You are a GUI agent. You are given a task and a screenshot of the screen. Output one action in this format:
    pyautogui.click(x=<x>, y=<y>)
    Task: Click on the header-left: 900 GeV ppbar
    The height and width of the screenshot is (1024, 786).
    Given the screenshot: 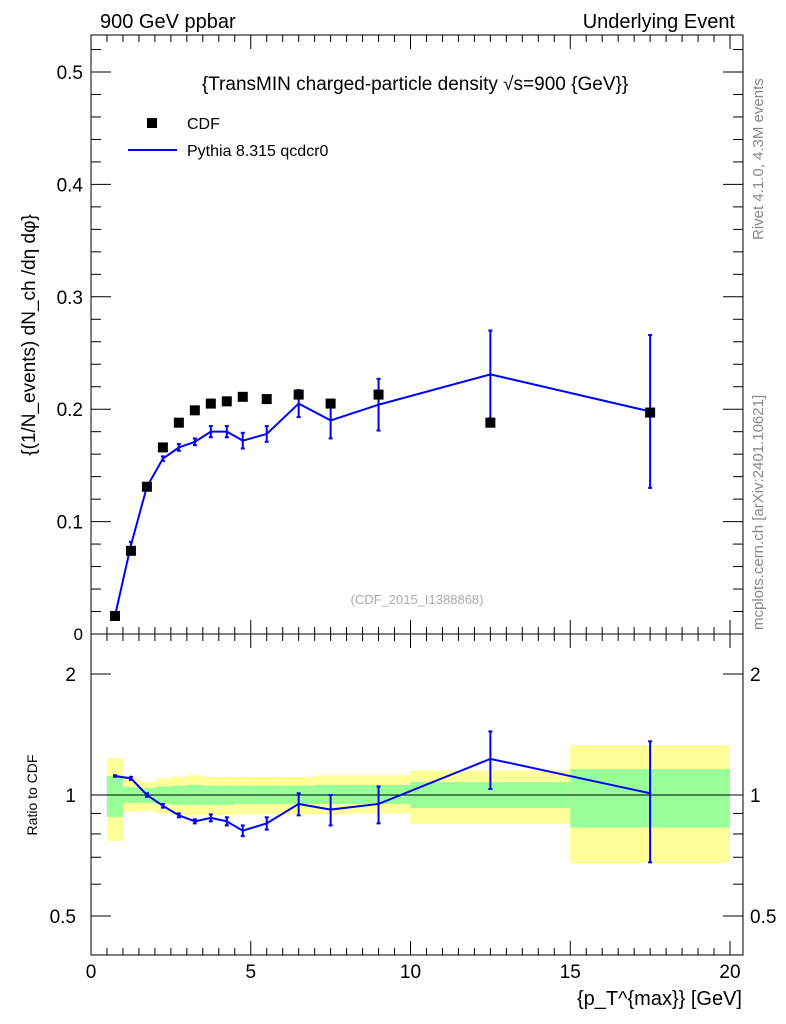 What is the action you would take?
    pyautogui.click(x=168, y=22)
    